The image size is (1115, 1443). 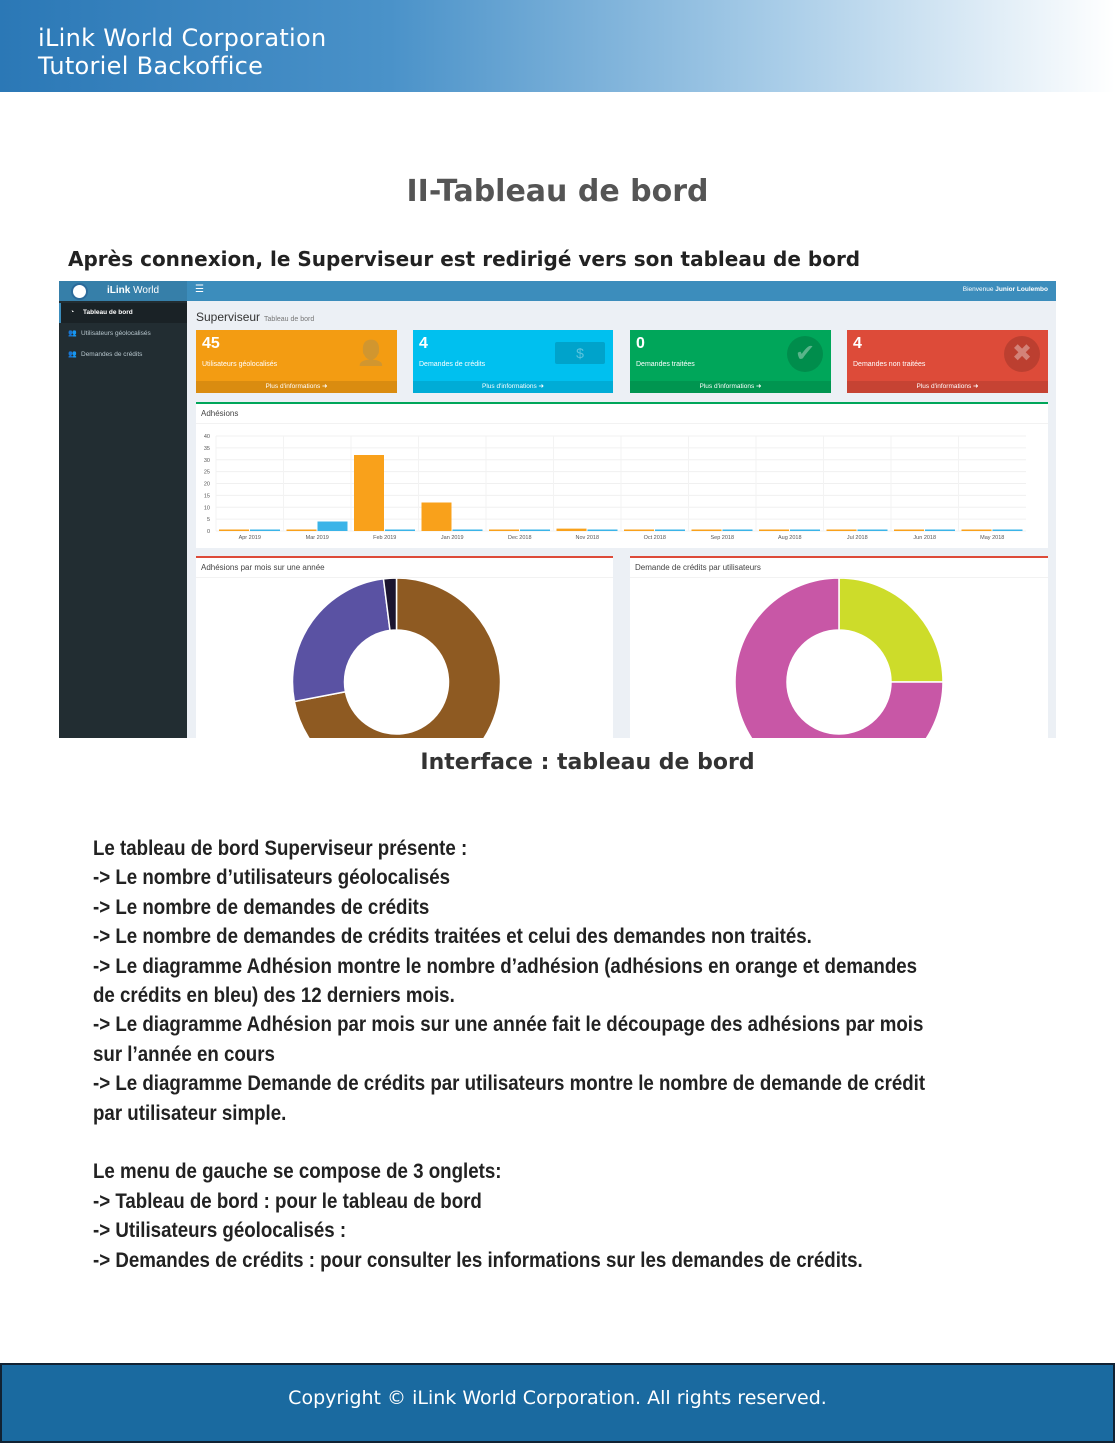 What do you see at coordinates (255, 317) in the screenshot?
I see `page-title: Superviseur Tableau de bord` at bounding box center [255, 317].